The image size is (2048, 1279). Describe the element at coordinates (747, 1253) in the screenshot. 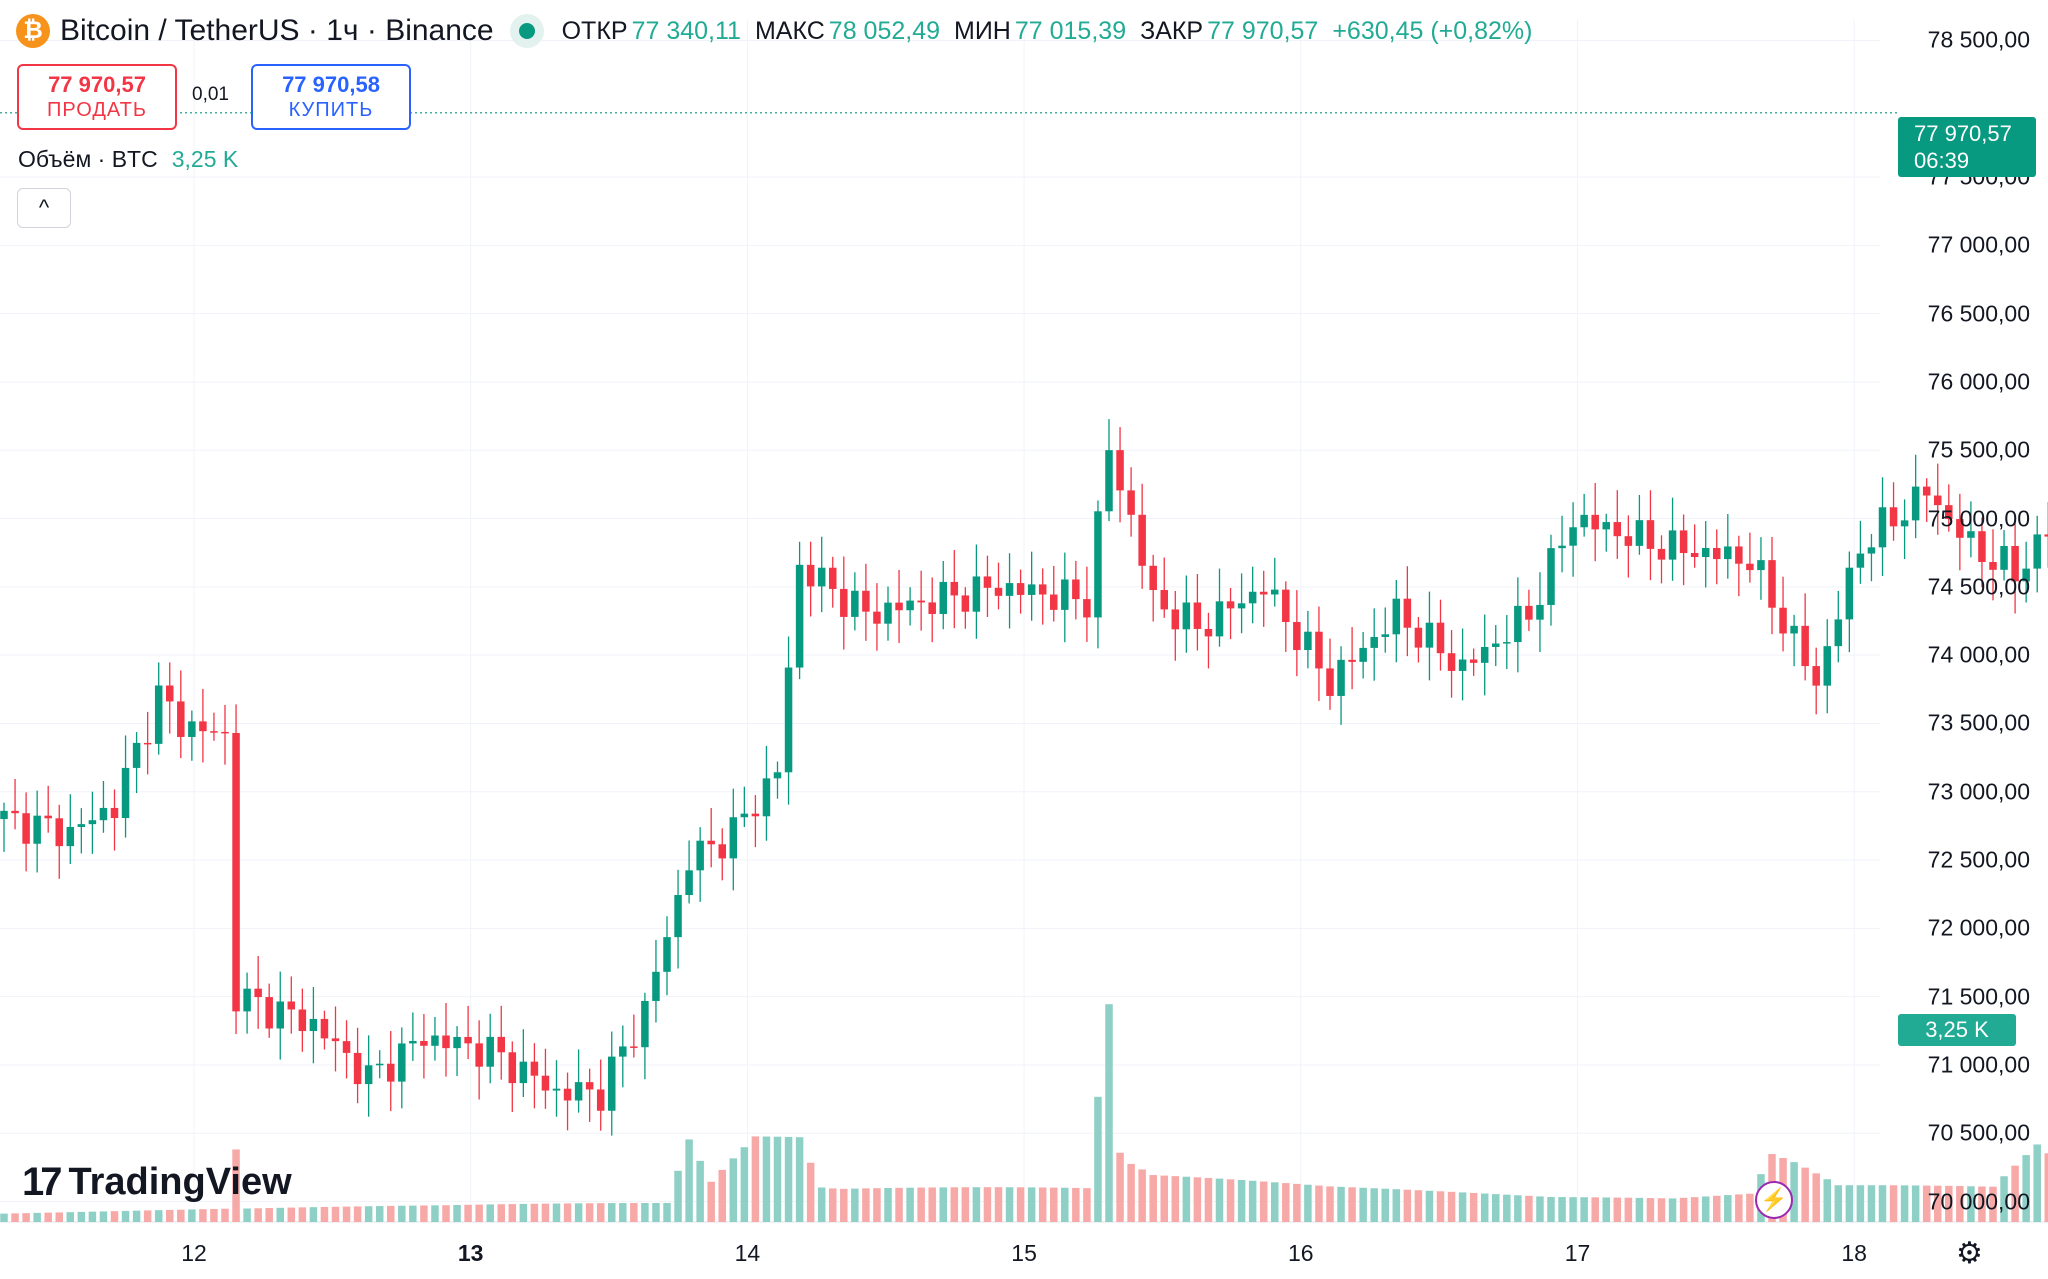

I see `time-axis-label: 14` at that location.